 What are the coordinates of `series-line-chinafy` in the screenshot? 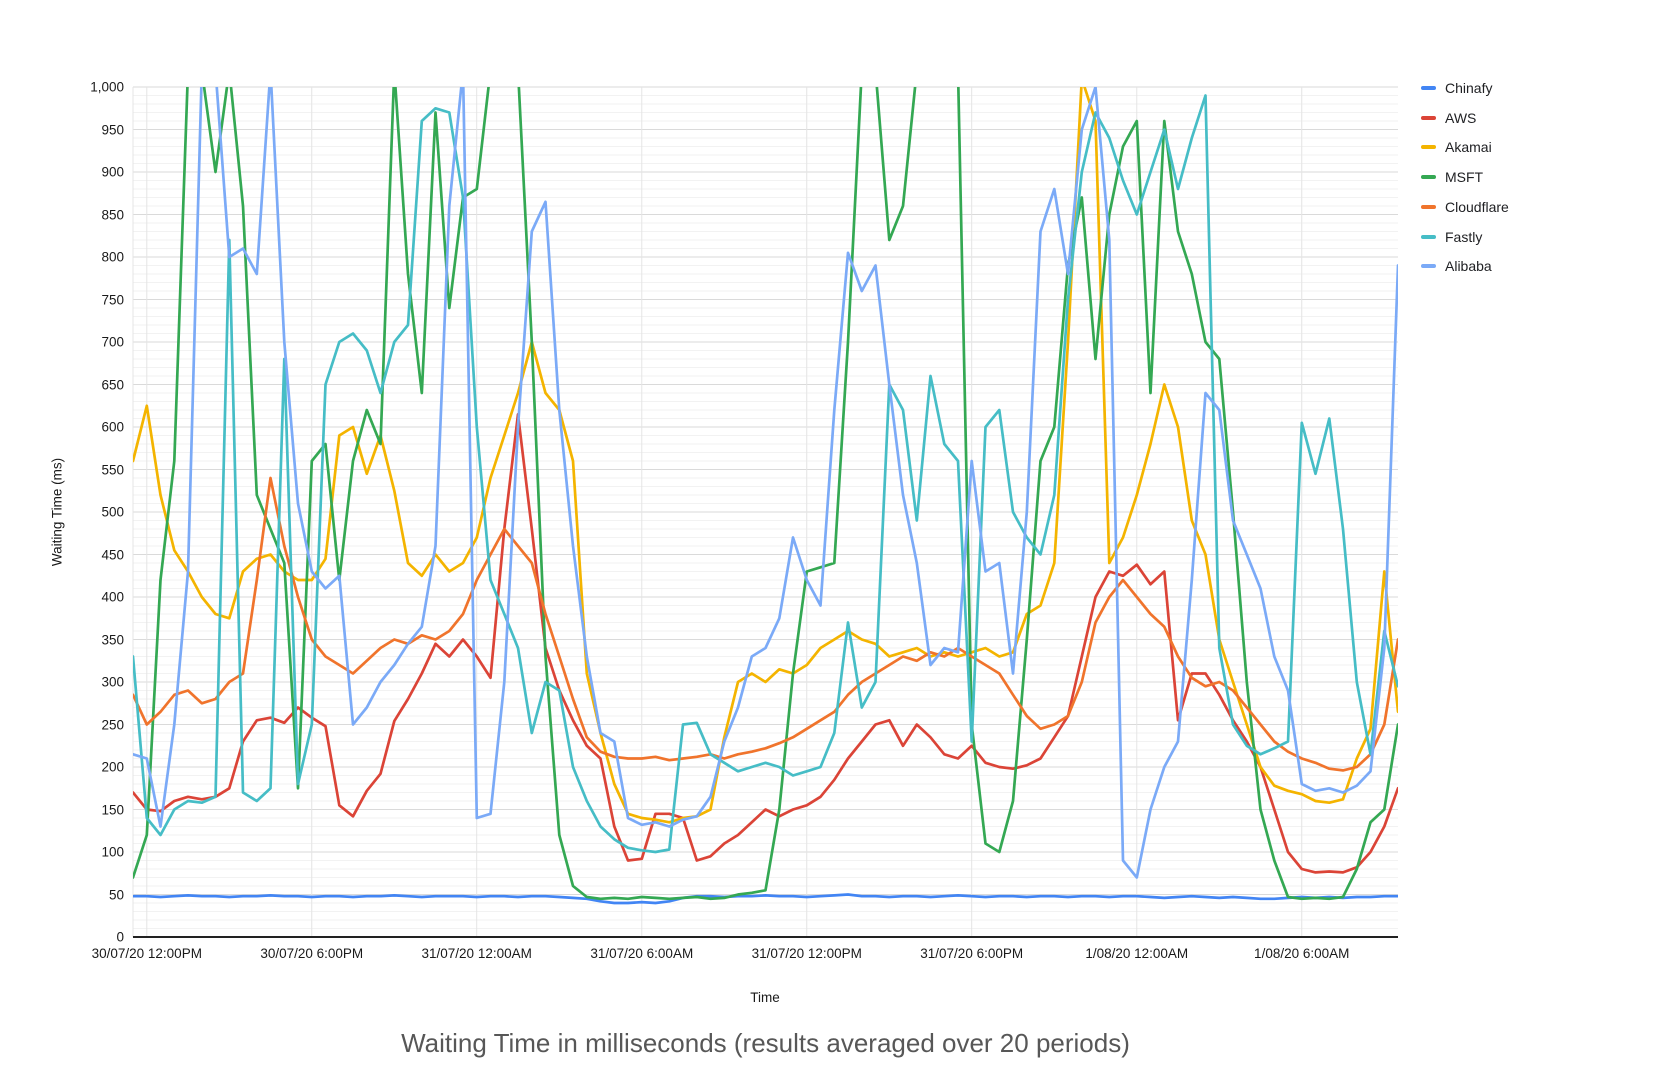 It's located at (765, 899).